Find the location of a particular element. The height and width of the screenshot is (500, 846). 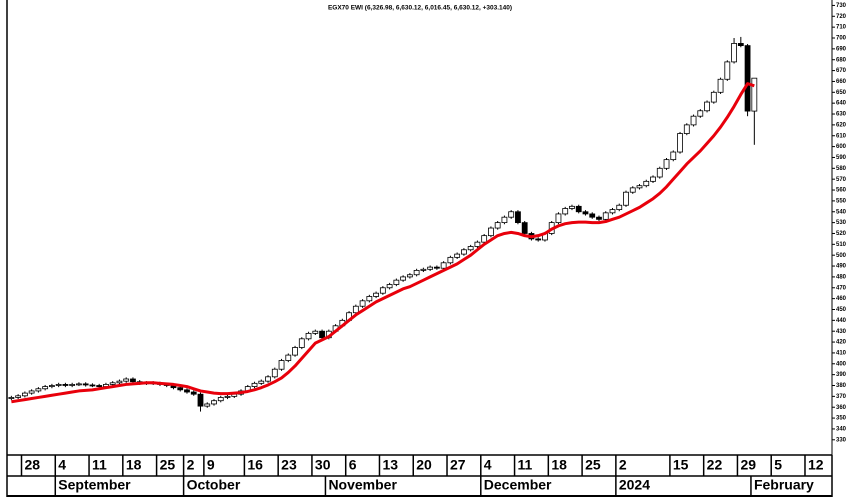

y-tick-label: 4200 is located at coordinates (841, 343).